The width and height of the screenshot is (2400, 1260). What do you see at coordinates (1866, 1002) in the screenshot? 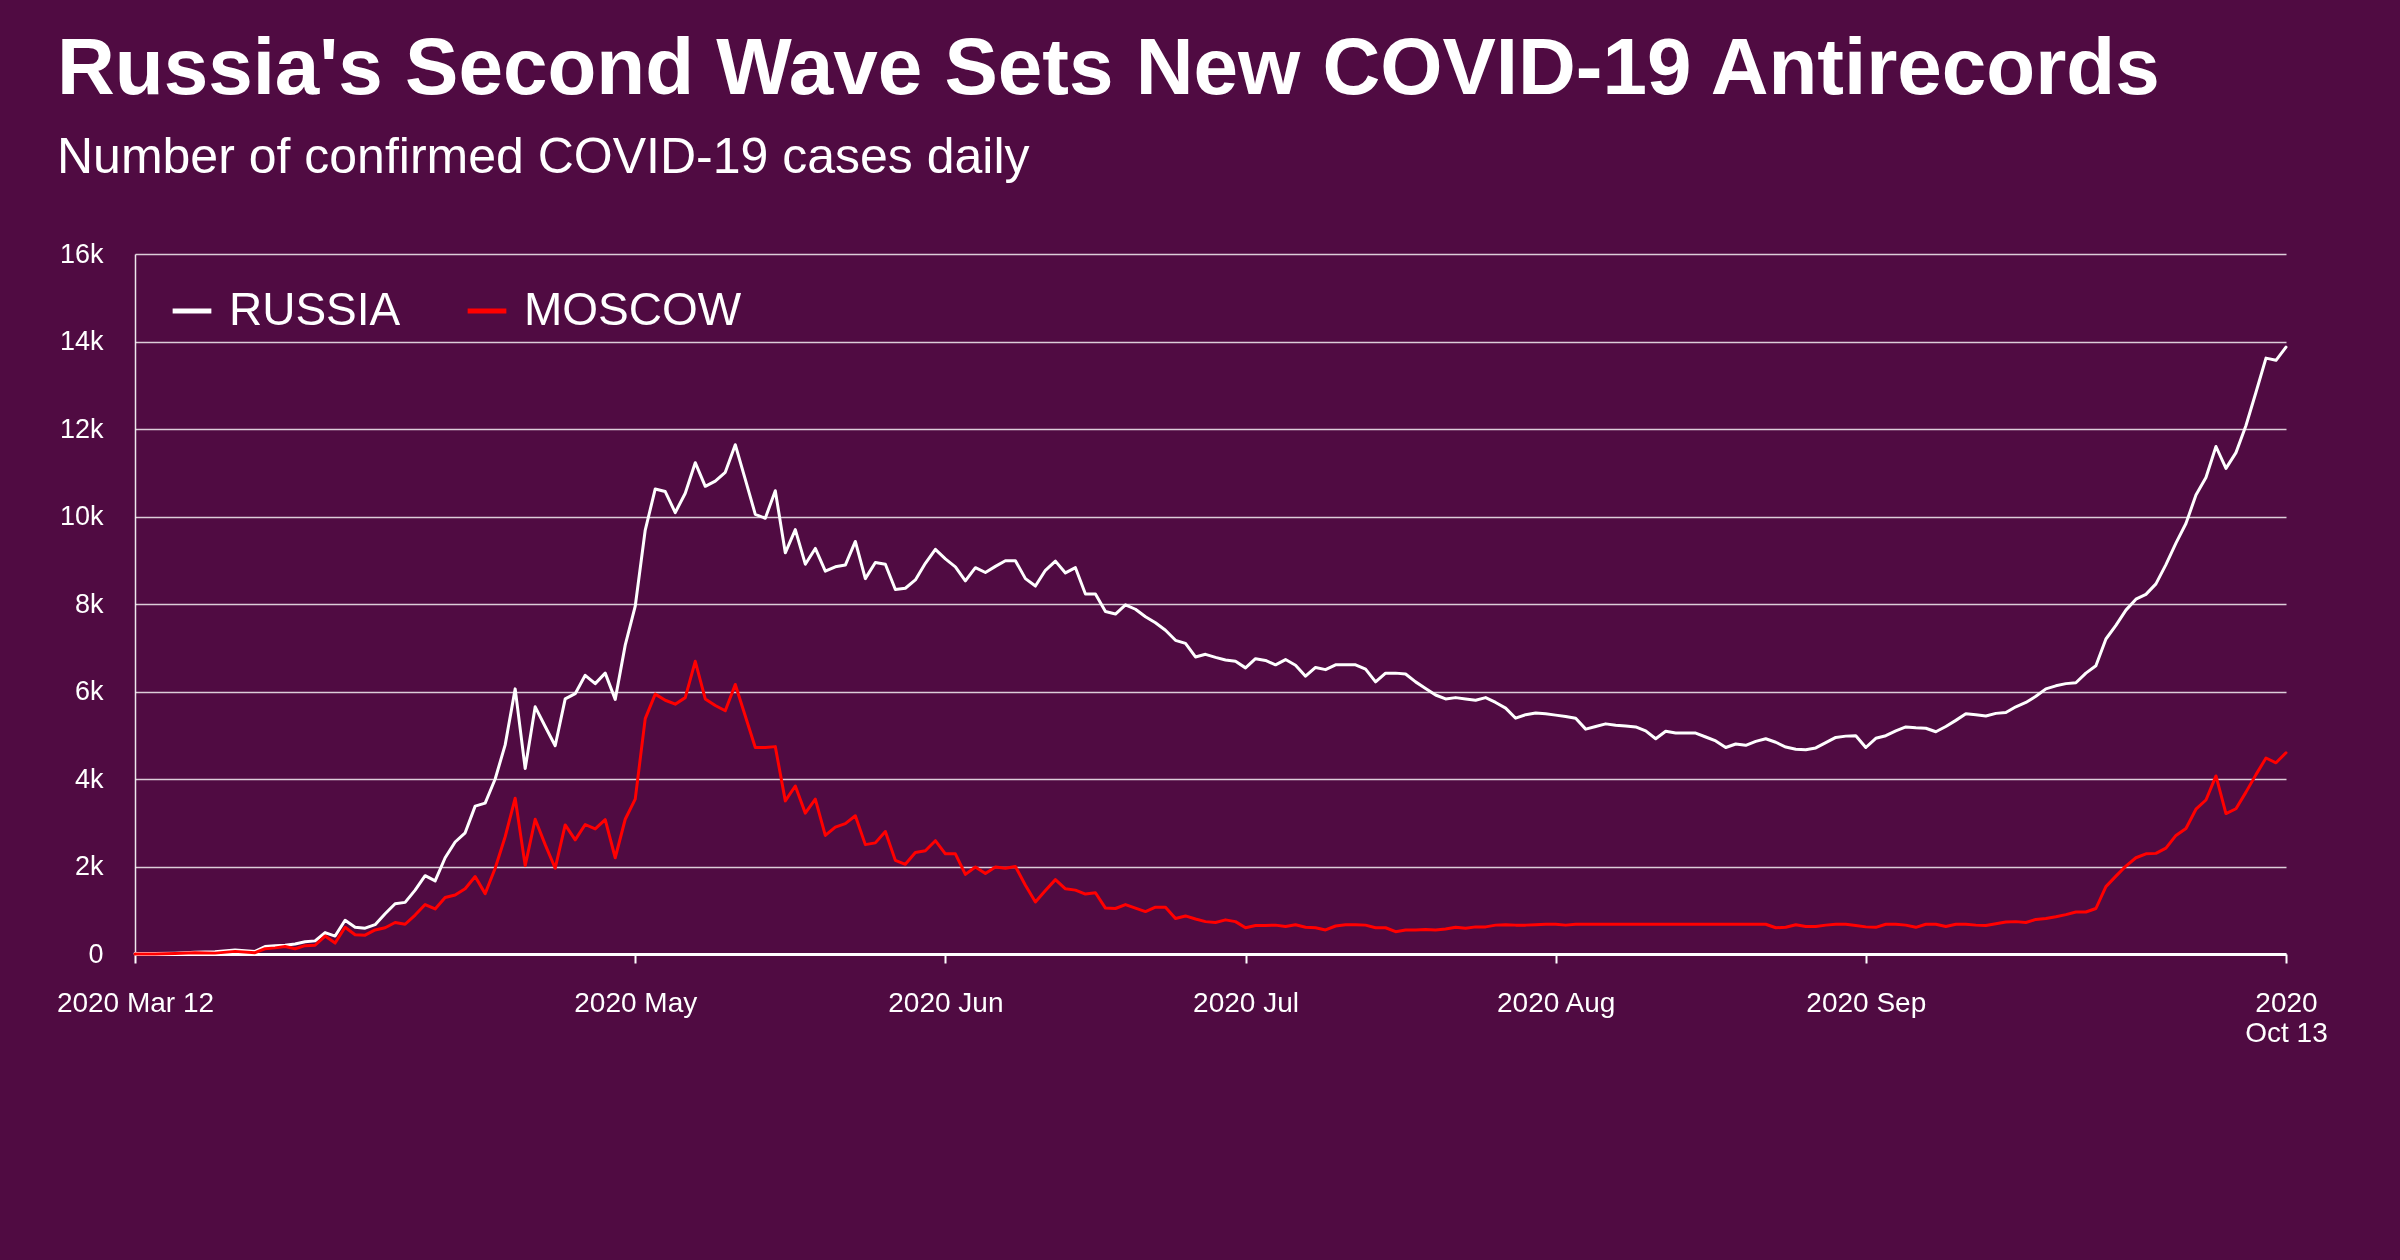
I see `x-tick-label: 2020 Sep` at bounding box center [1866, 1002].